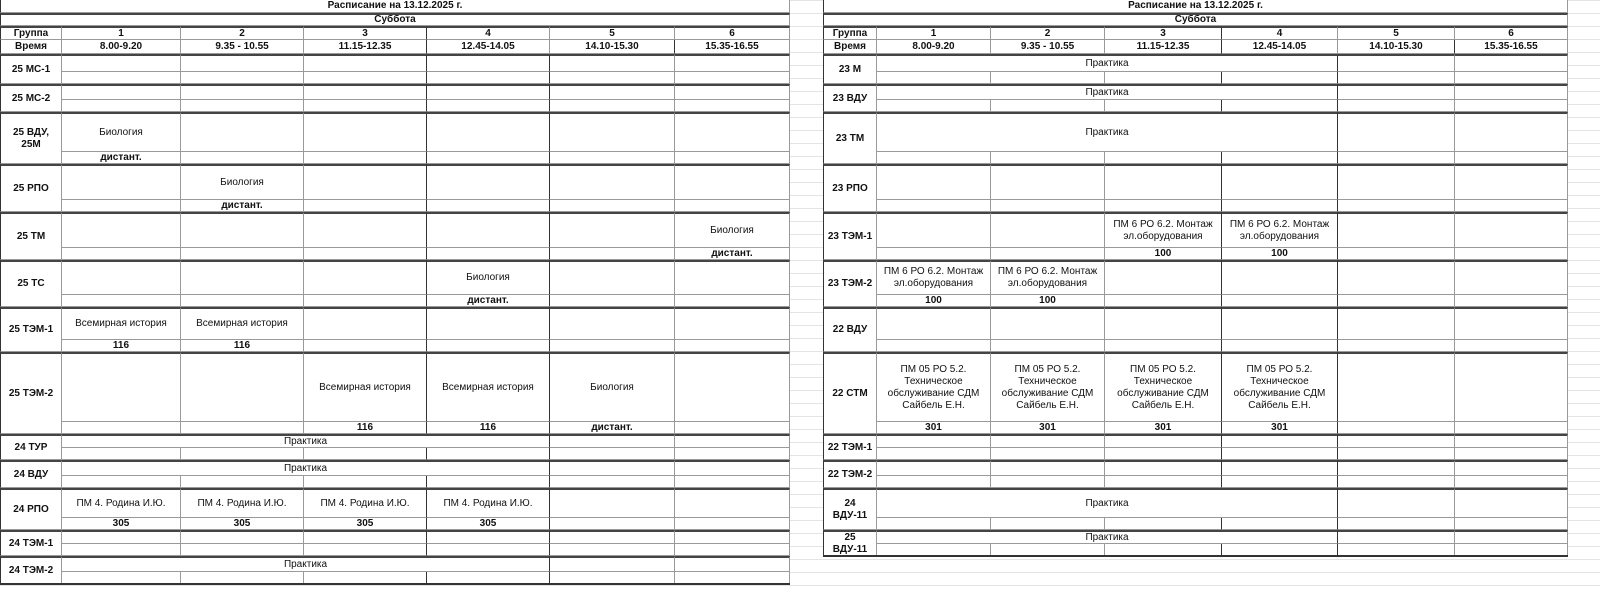 This screenshot has height=596, width=1600. What do you see at coordinates (31, 69) in the screenshot?
I see `group-name: 25 МС-1` at bounding box center [31, 69].